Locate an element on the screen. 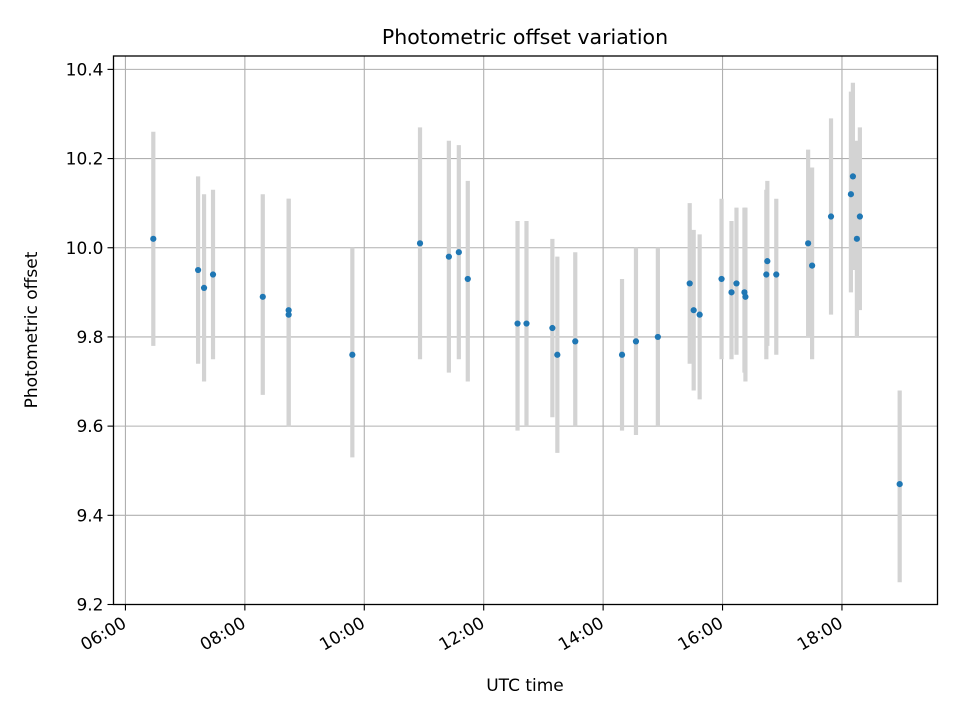 Image resolution: width=960 pixels, height=720 pixels. y-axis: 9.2 9.4 9.6 9.8 10.0 10.2 10.4 is located at coordinates (90, 338).